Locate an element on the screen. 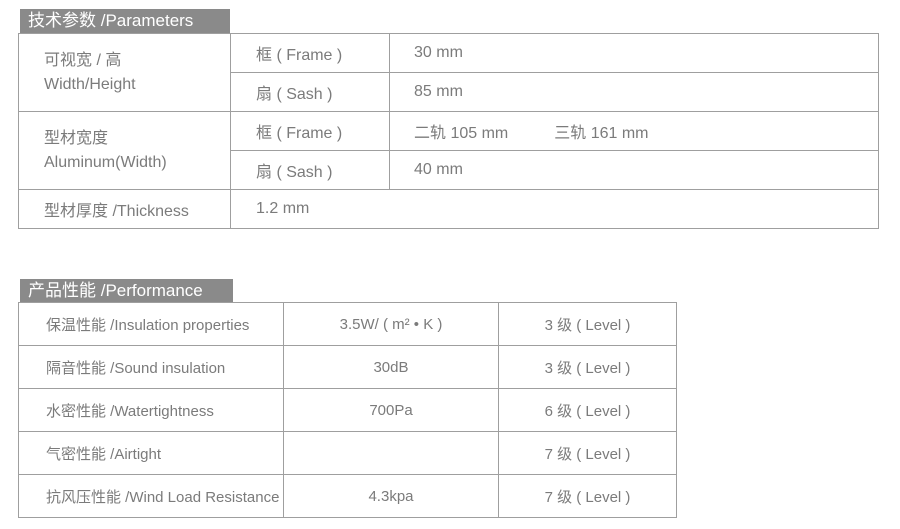  perf-value-cell: 3.5W/ ( m² • K ) is located at coordinates (391, 324).